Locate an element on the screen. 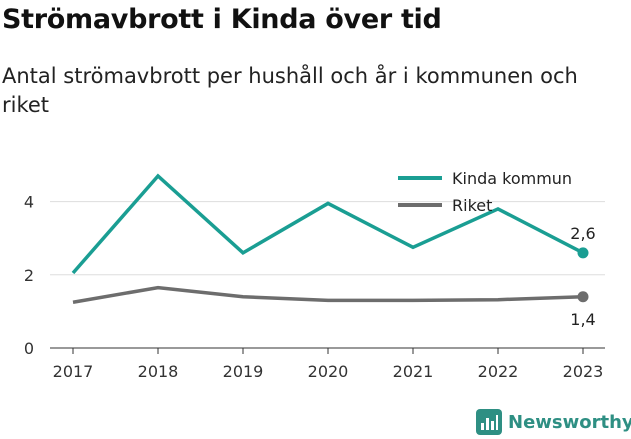 Image resolution: width=631 pixels, height=439 pixels. x-tick-label: 2021 is located at coordinates (413, 371).